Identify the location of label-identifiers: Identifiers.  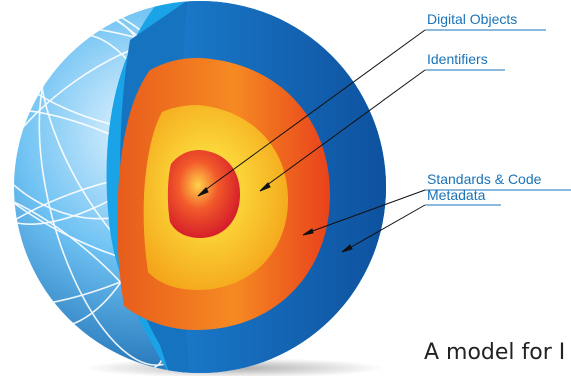
(457, 59).